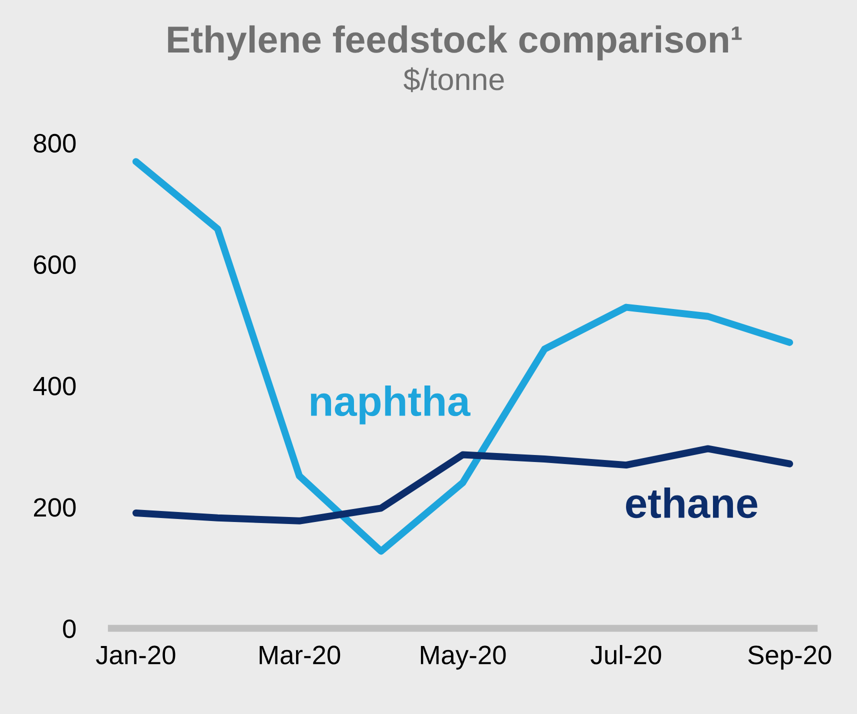 This screenshot has height=714, width=857. I want to click on x-tick-label: May-20, so click(463, 658).